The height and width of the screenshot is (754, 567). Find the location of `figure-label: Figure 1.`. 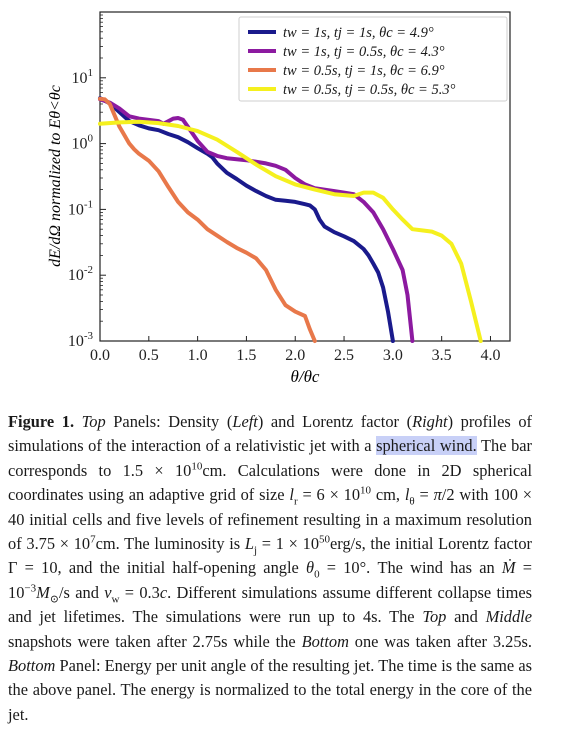

figure-label: Figure 1. is located at coordinates (41, 421).